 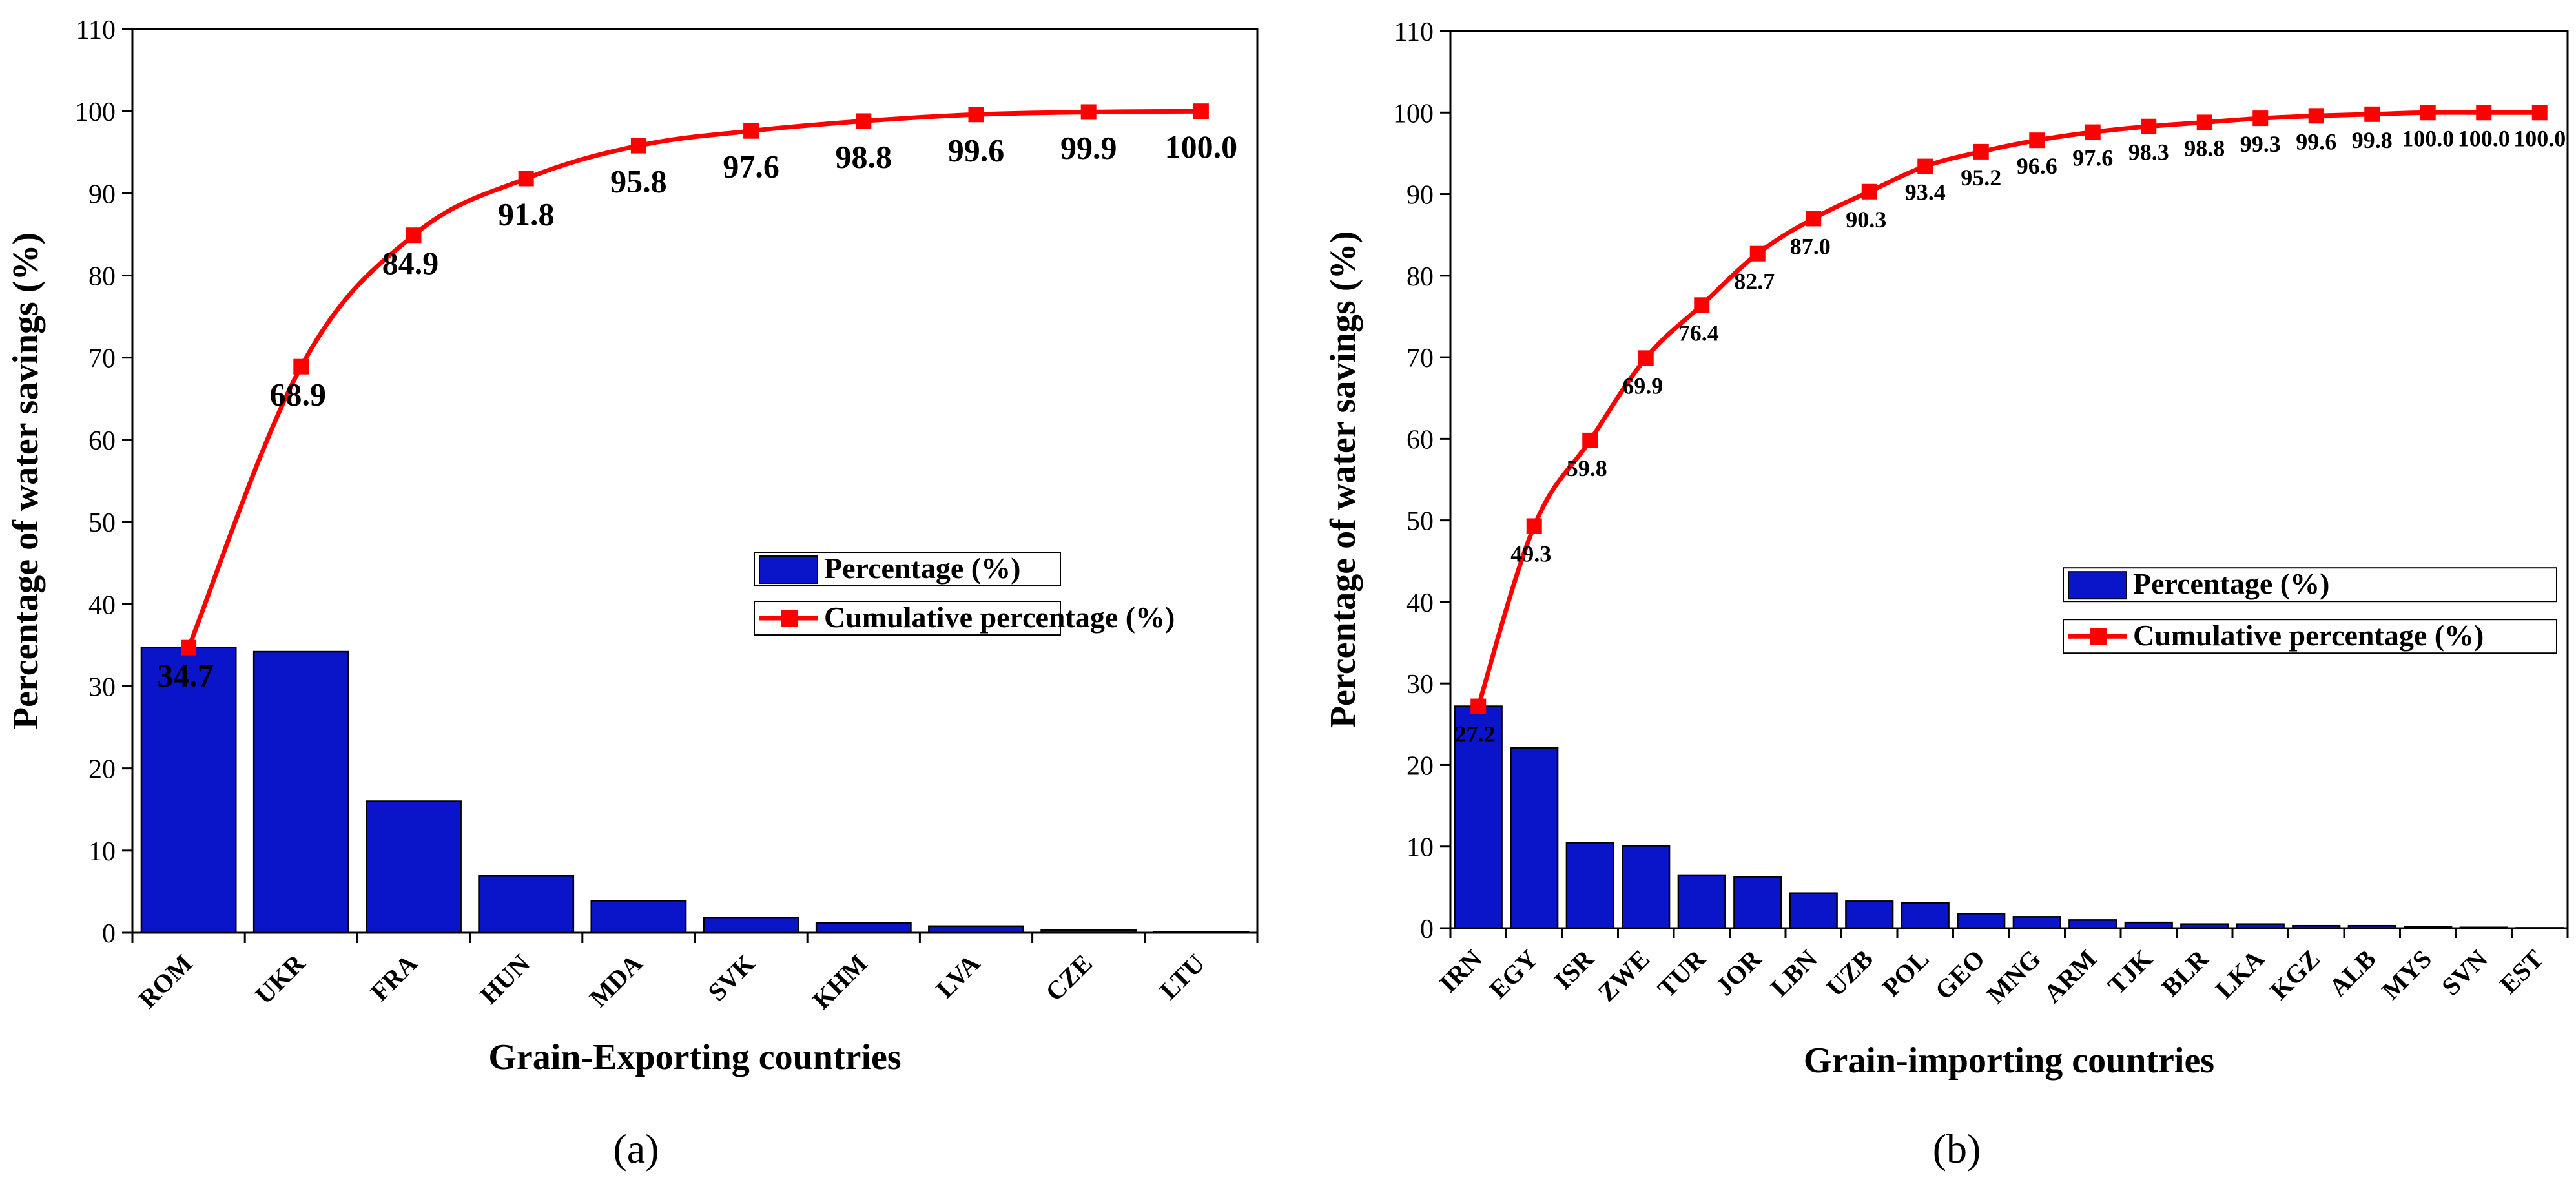 What do you see at coordinates (1589, 885) in the screenshot?
I see `bar-isr` at bounding box center [1589, 885].